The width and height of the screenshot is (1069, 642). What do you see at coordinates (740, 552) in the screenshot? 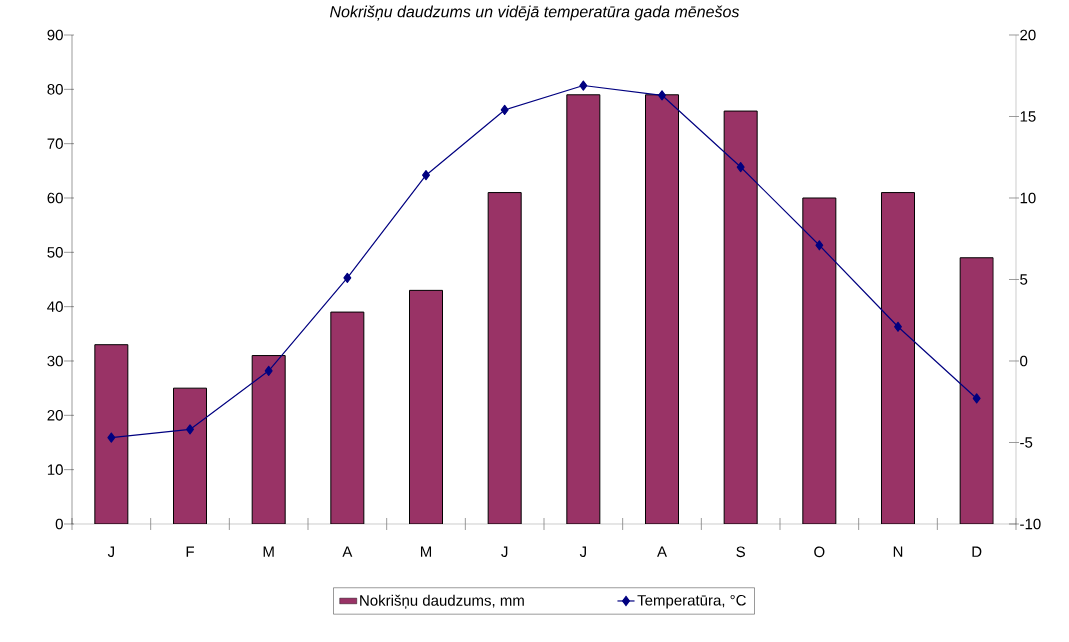
I see `x-tick-label: S` at bounding box center [740, 552].